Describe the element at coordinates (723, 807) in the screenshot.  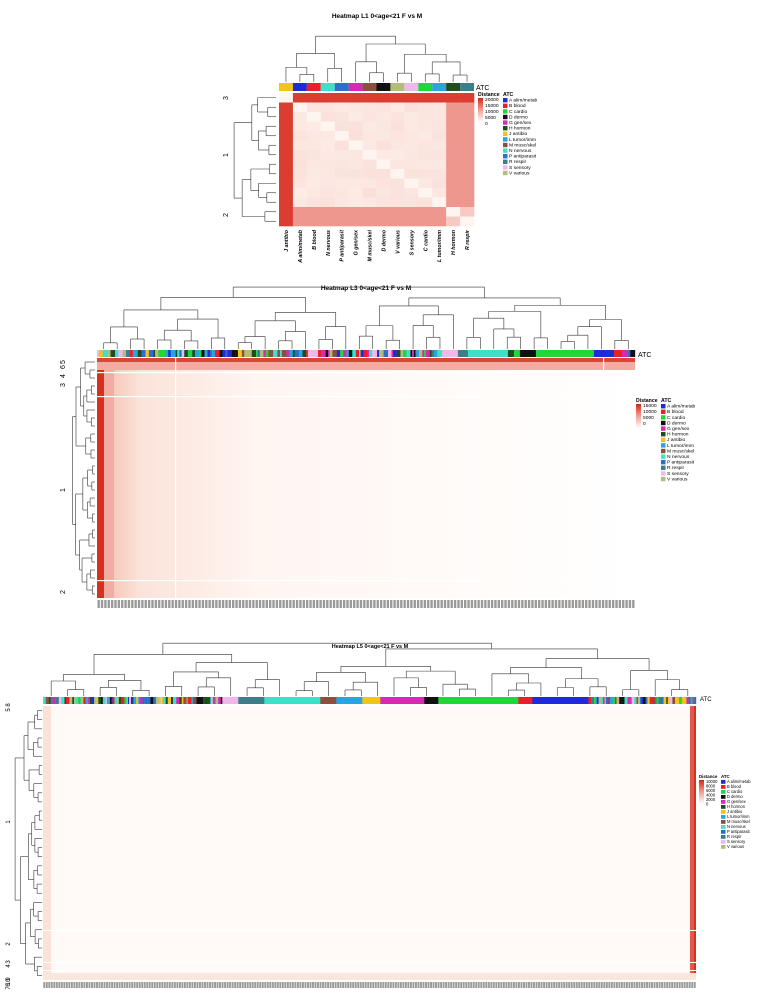
I see `legend-swatch-H` at that location.